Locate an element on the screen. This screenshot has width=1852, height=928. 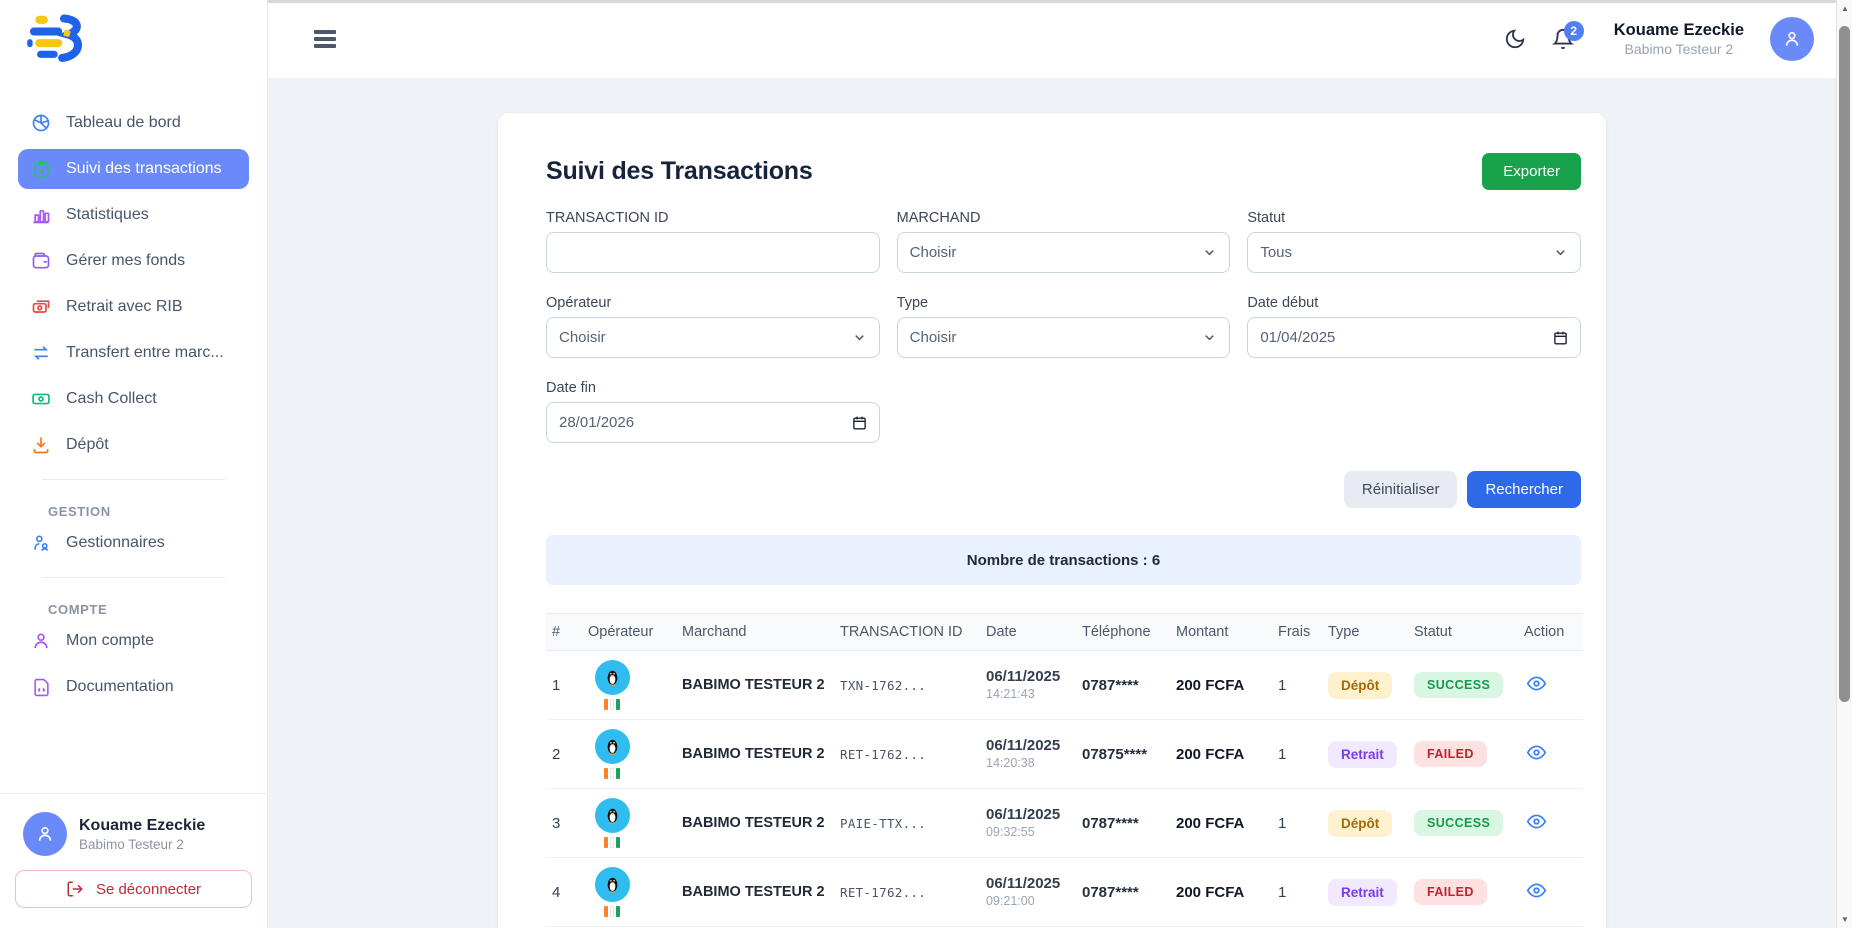
sidebar-user-subtitle: Babimo Testeur 2 is located at coordinates (131, 844).